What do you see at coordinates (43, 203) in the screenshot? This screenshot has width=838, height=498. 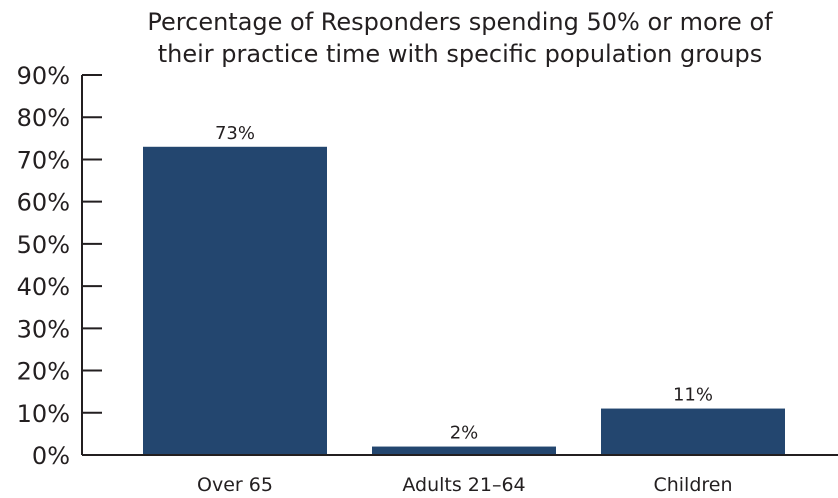 I see `y-tick-label: 60%` at bounding box center [43, 203].